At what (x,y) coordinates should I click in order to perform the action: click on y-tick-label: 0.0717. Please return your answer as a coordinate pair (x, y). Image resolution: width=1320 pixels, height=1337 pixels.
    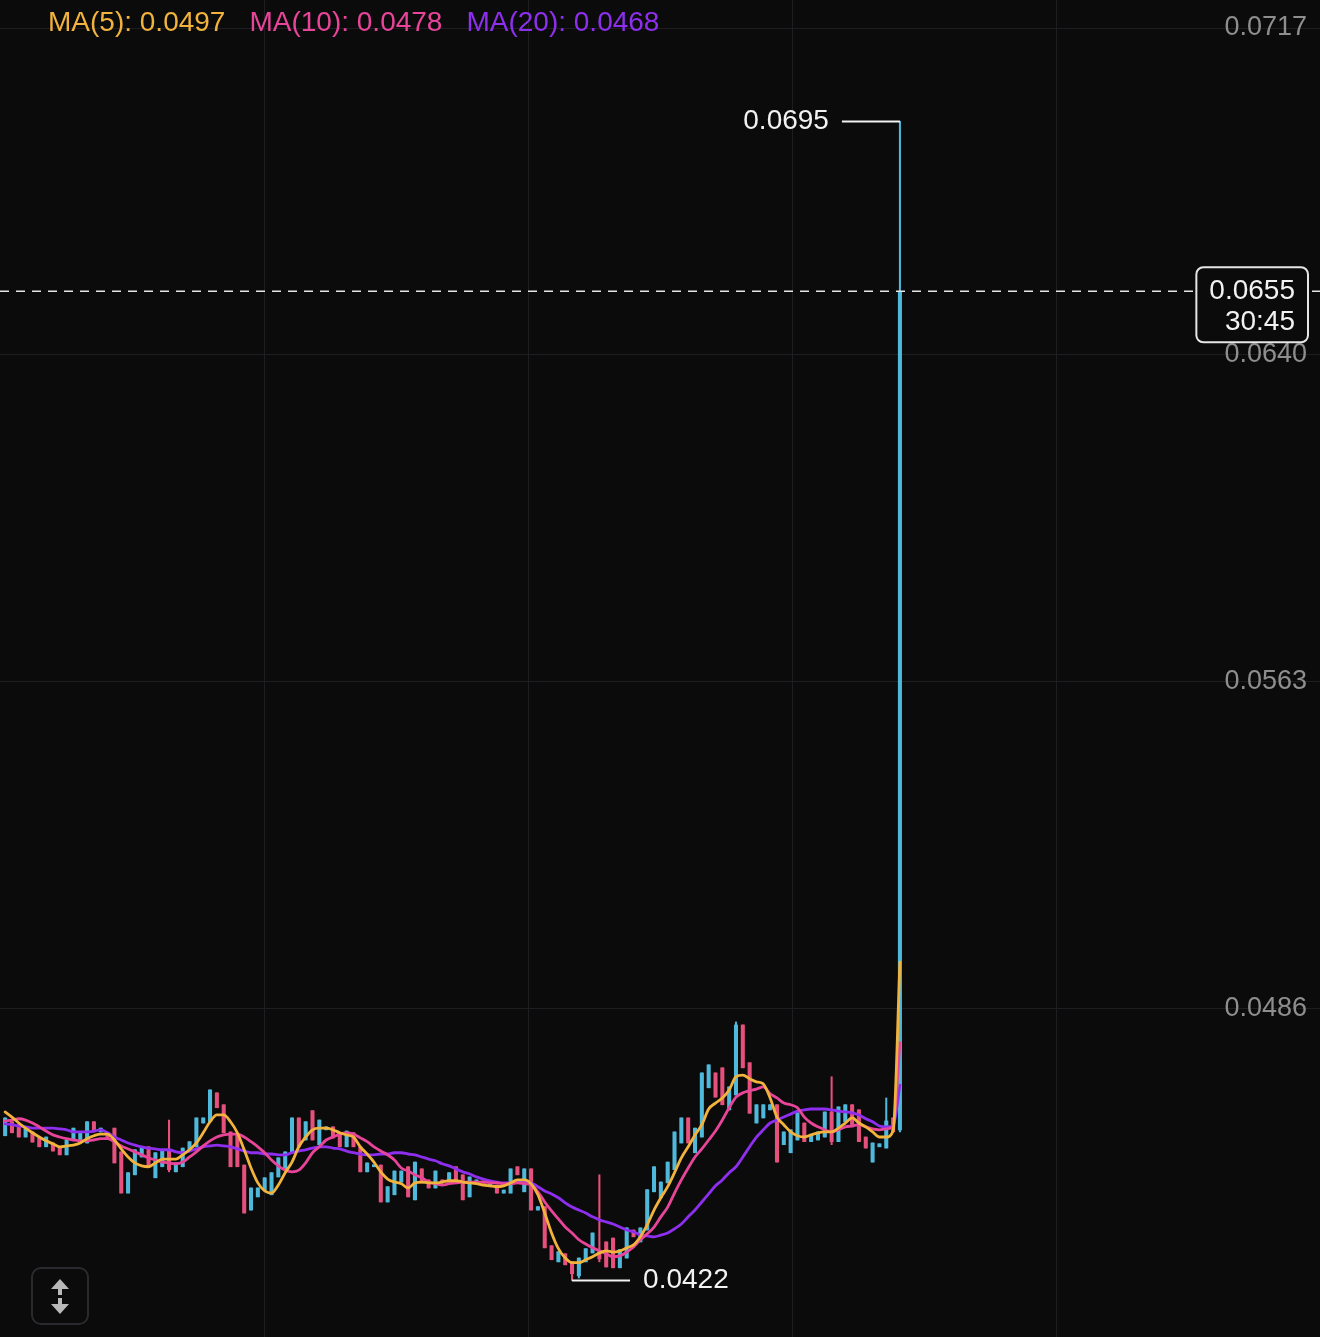
    Looking at the image, I should click on (1265, 26).